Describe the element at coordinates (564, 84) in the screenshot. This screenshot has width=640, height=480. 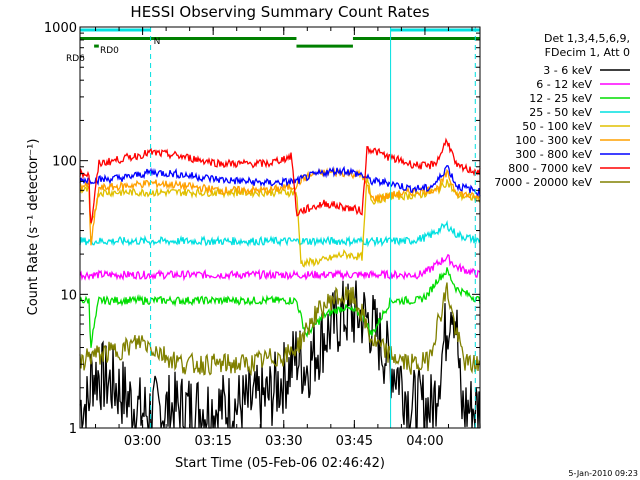
I see `legend-label-2: 6 - 12 keV` at that location.